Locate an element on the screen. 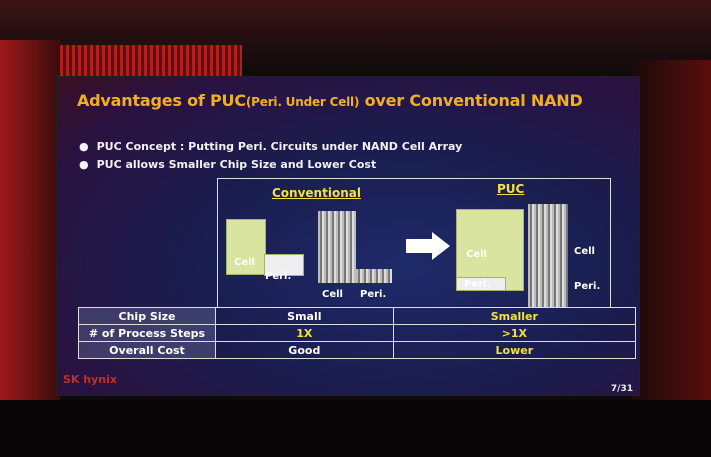 The image size is (711, 457). arrow-icon is located at coordinates (420, 246).